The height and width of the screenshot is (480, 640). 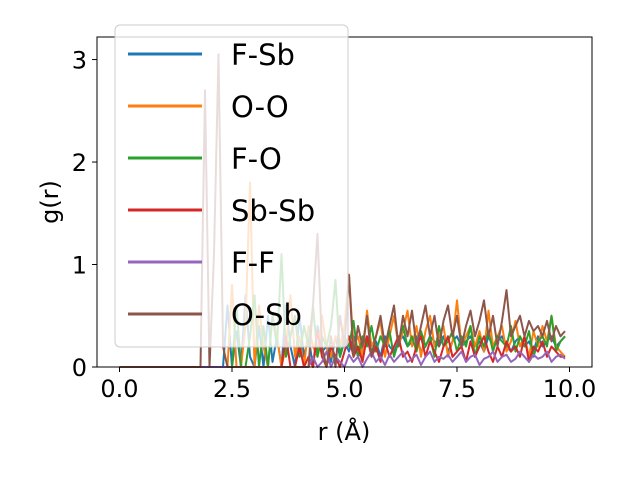 What do you see at coordinates (263, 55) in the screenshot?
I see `legend-label-f-sb: F-Sb` at bounding box center [263, 55].